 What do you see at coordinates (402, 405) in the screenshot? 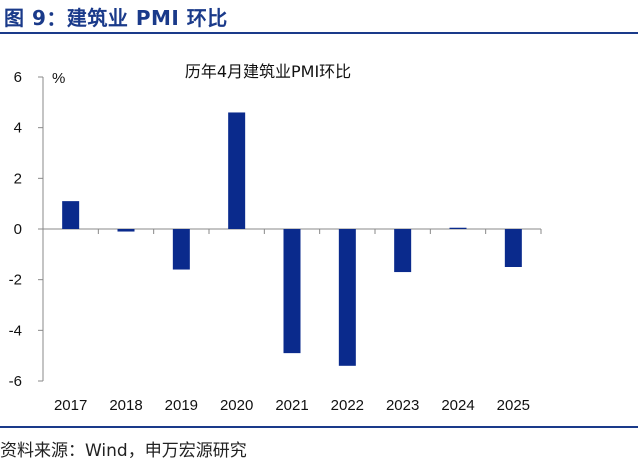
I see `x-tick-label: 2023` at bounding box center [402, 405].